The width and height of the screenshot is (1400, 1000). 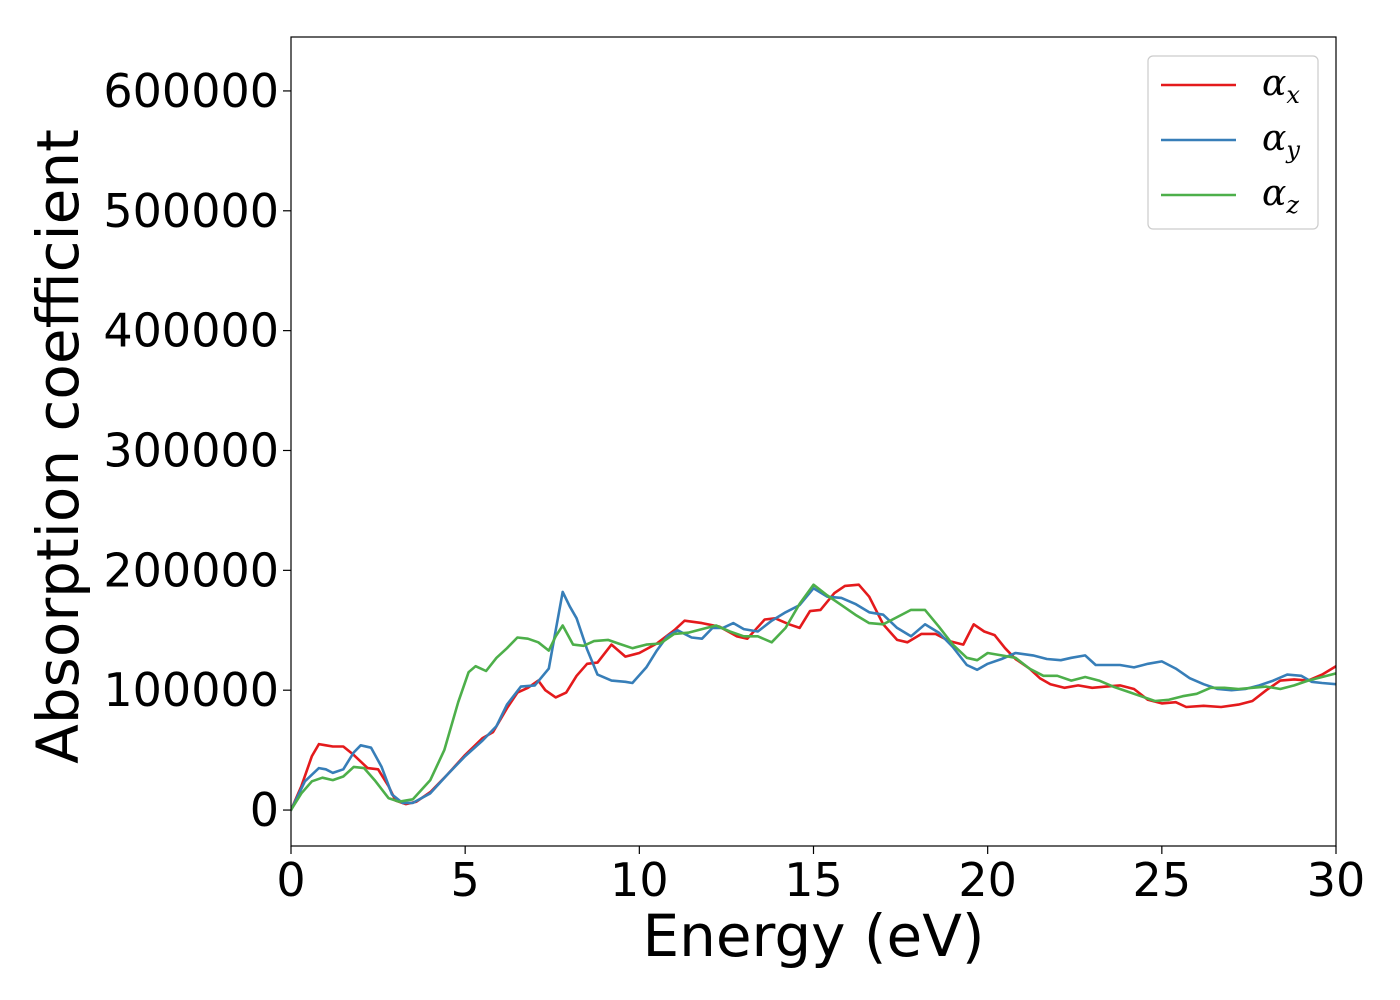 What do you see at coordinates (1280, 196) in the screenshot?
I see `legend-label: αz` at bounding box center [1280, 196].